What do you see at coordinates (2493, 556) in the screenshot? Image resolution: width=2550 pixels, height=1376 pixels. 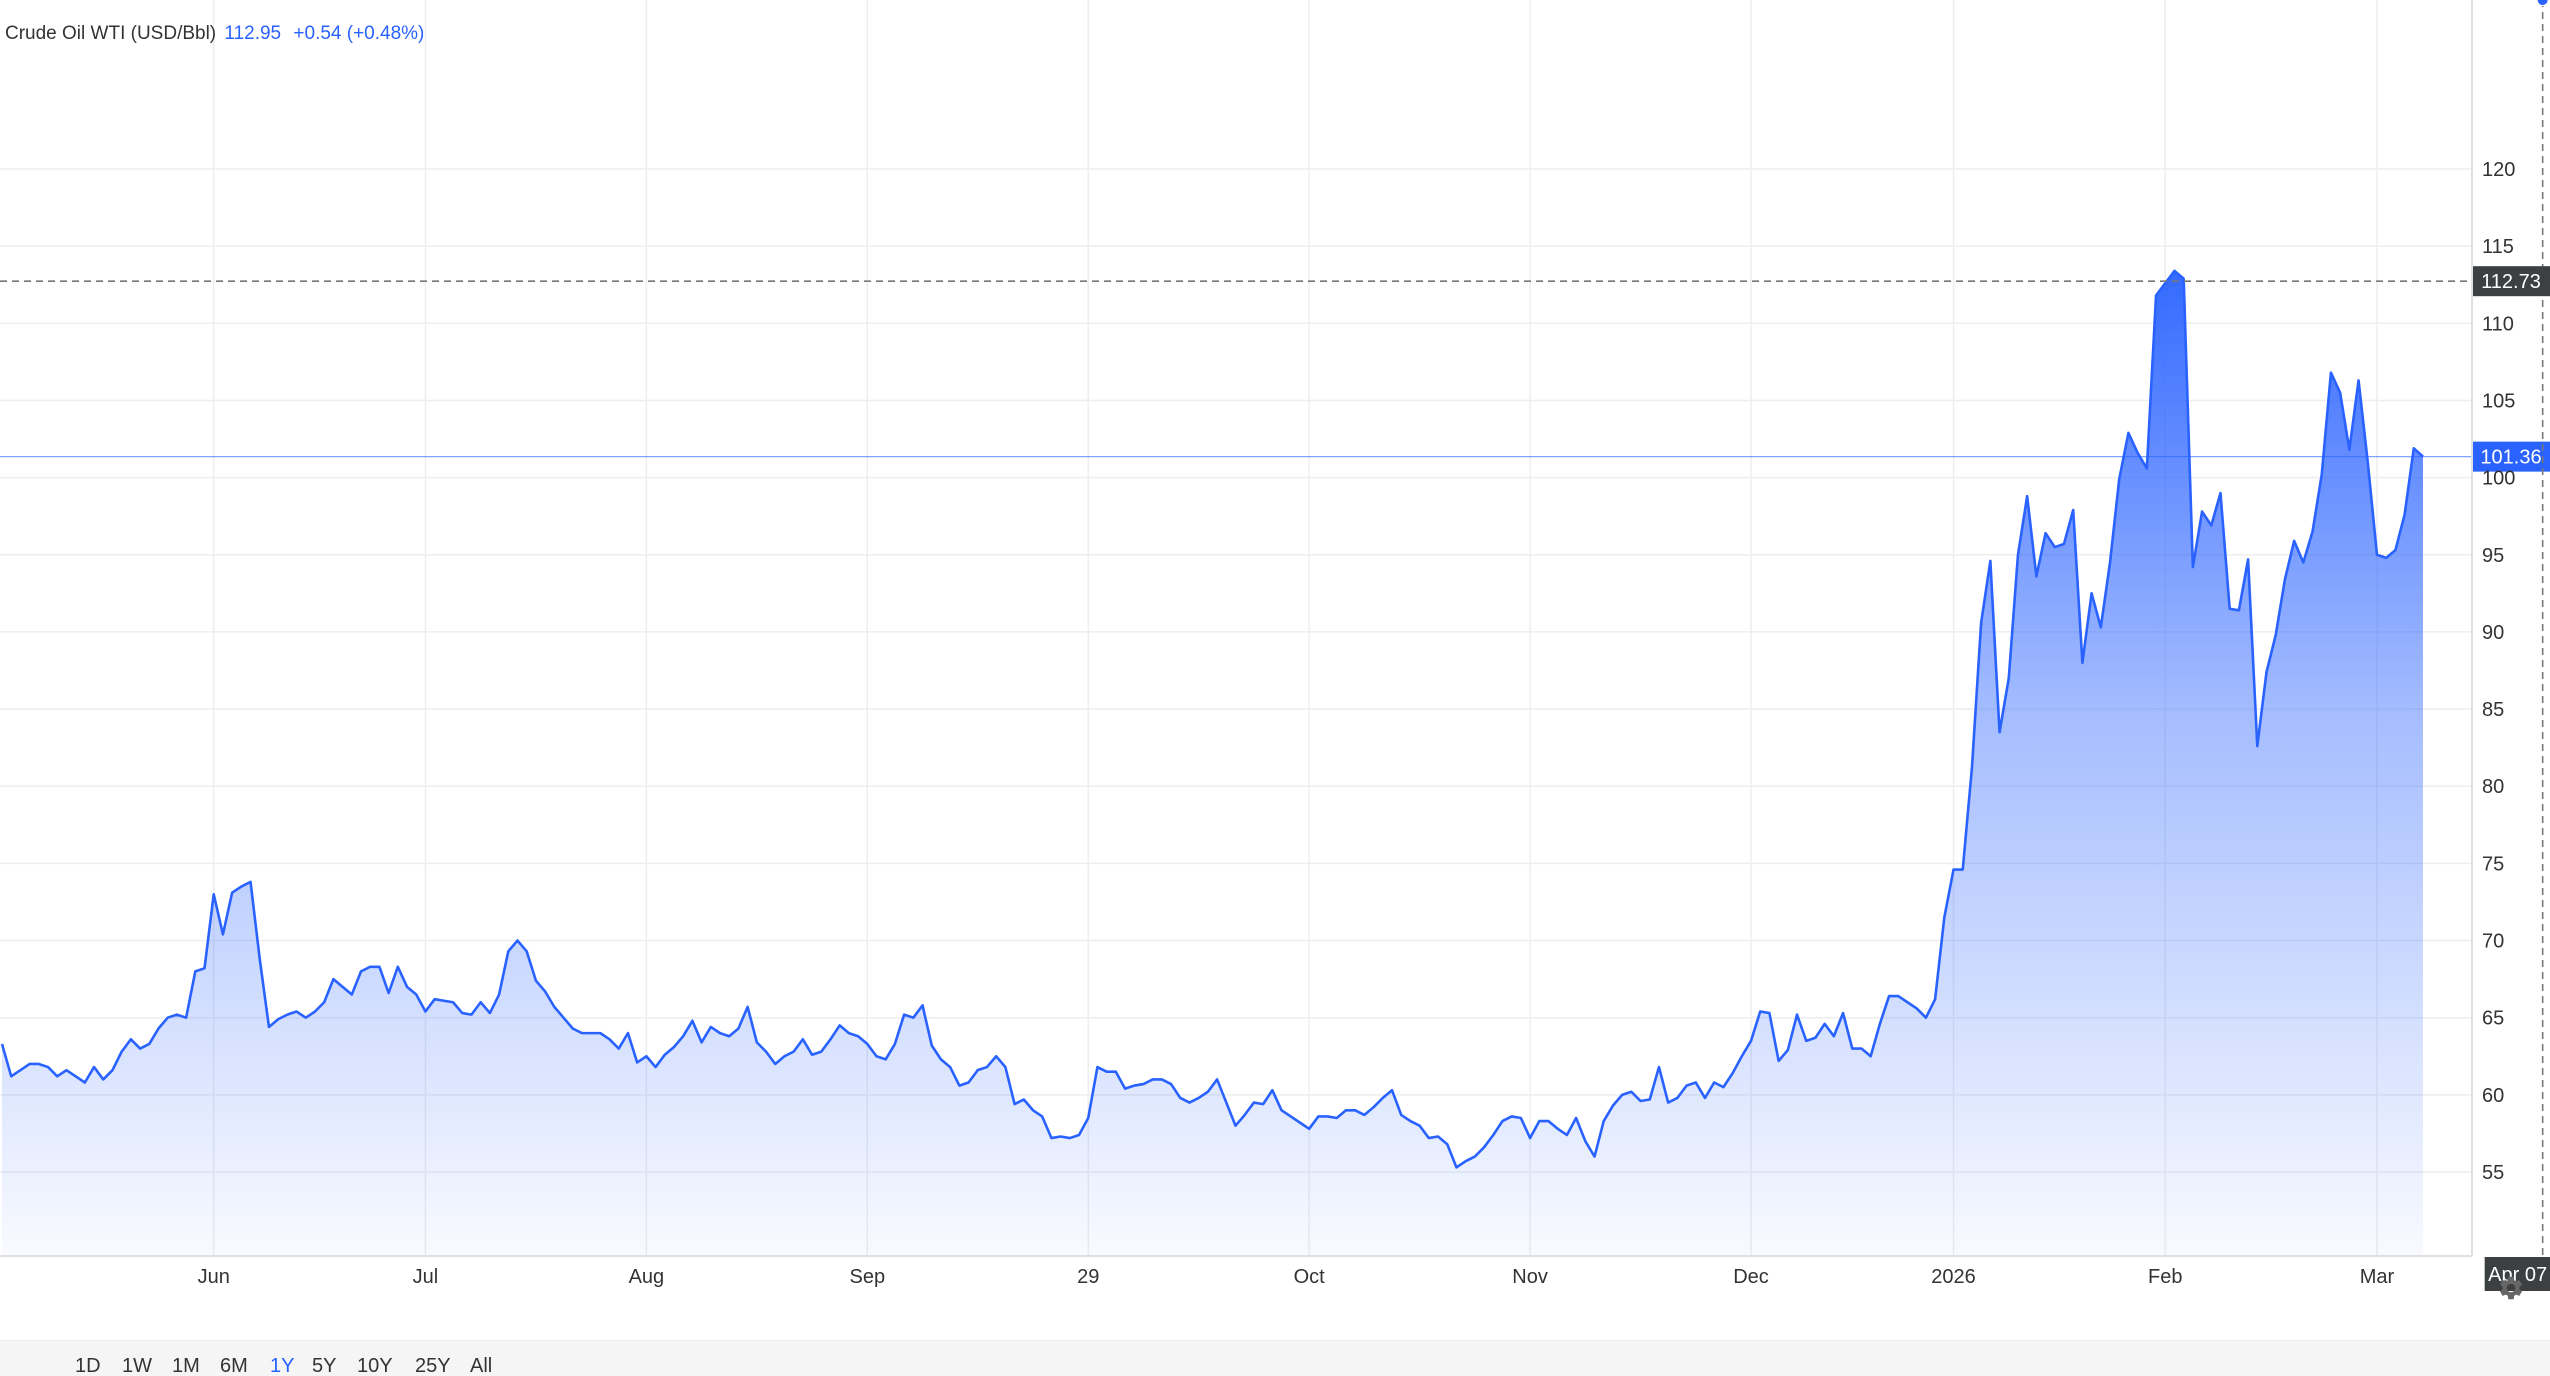 I see `y-tick-label: 95` at bounding box center [2493, 556].